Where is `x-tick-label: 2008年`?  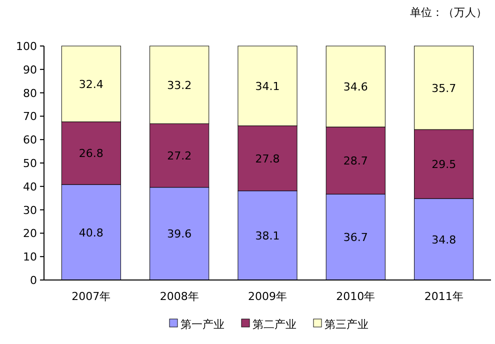
x-tick-label: 2008年 is located at coordinates (179, 296).